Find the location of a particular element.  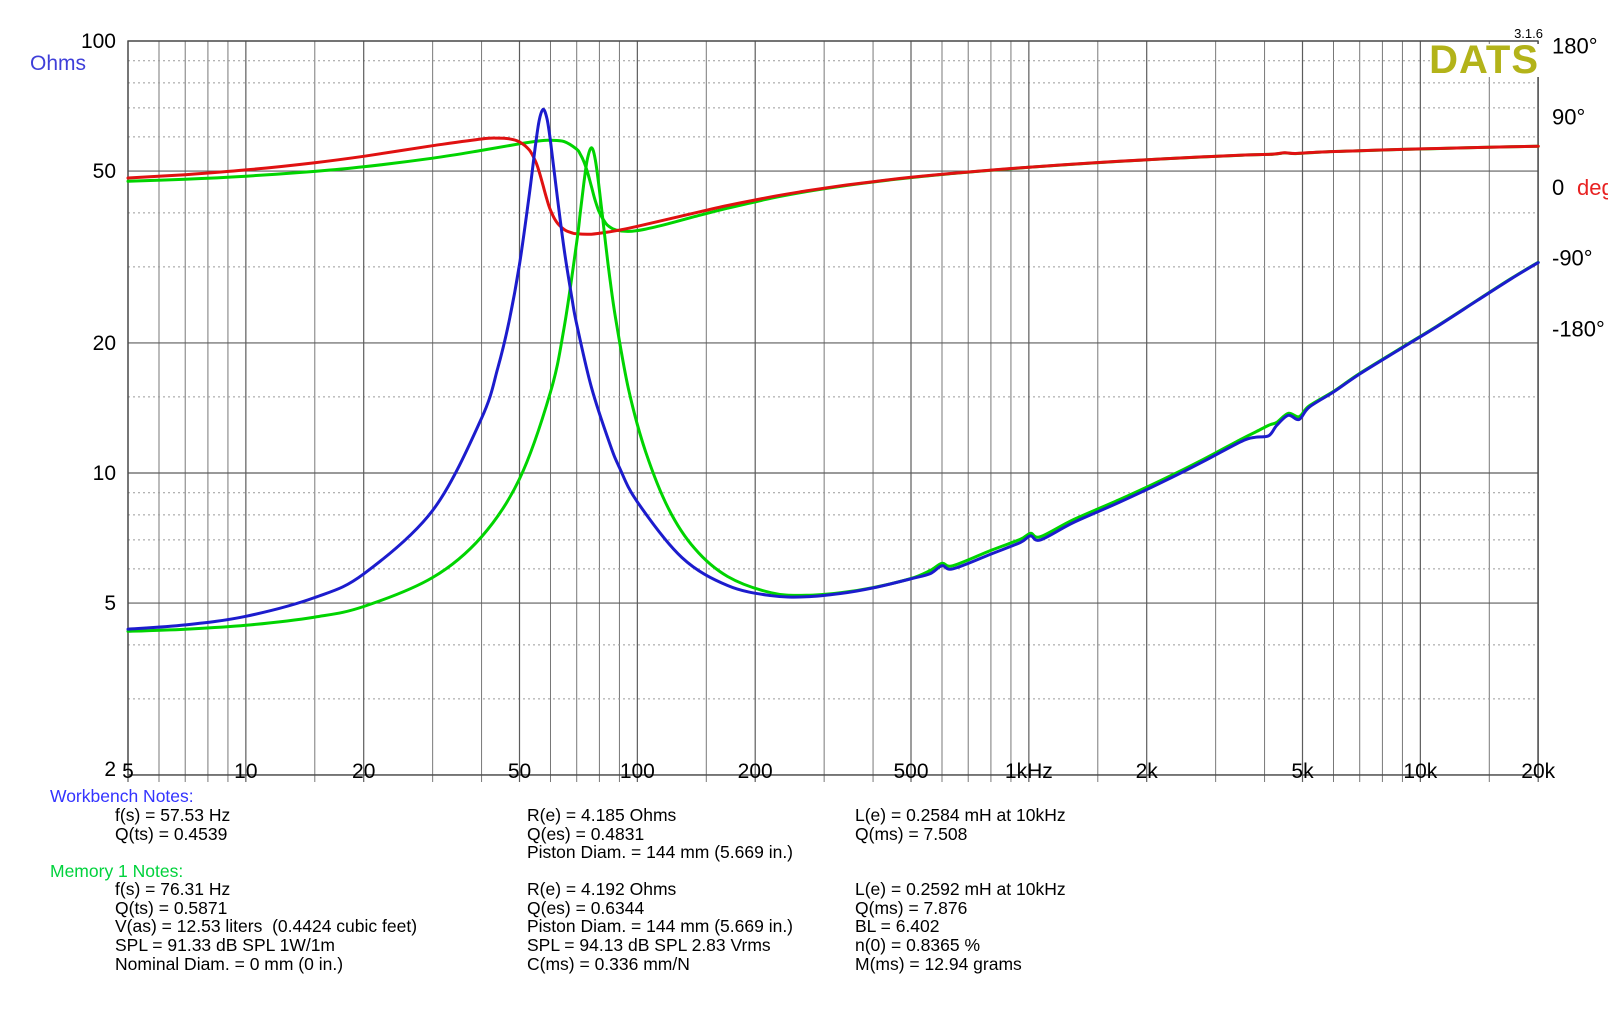

version-label: 3.1.6 is located at coordinates (1528, 33).